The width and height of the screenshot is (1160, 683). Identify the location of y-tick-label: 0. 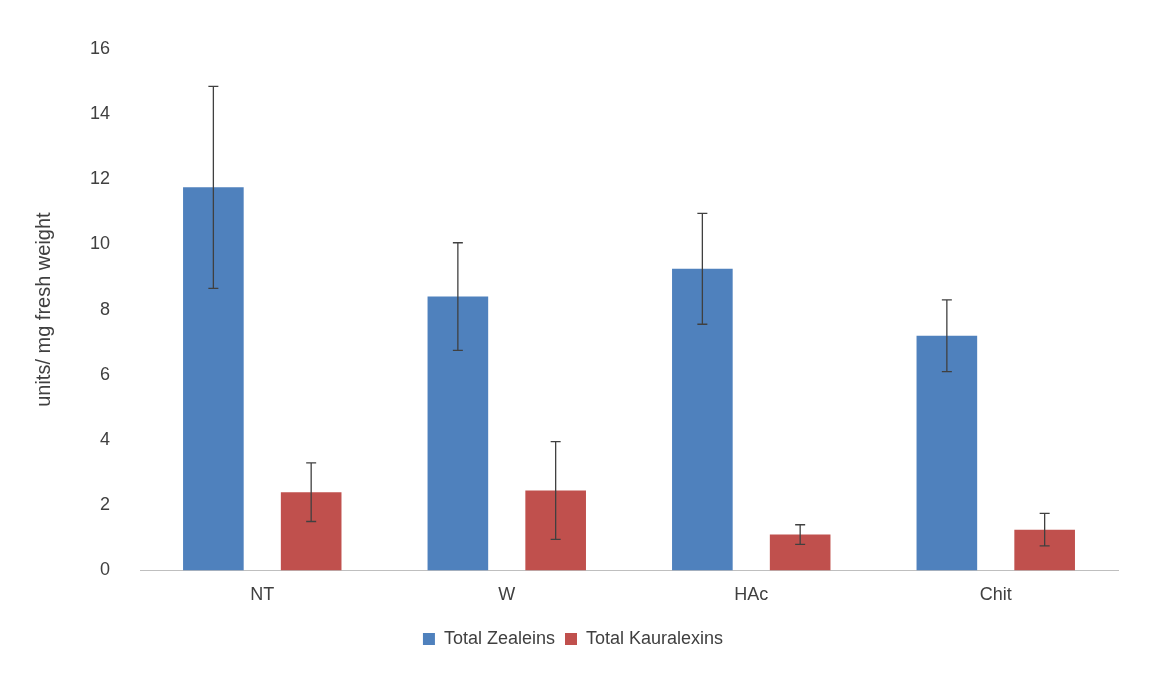
(105, 569).